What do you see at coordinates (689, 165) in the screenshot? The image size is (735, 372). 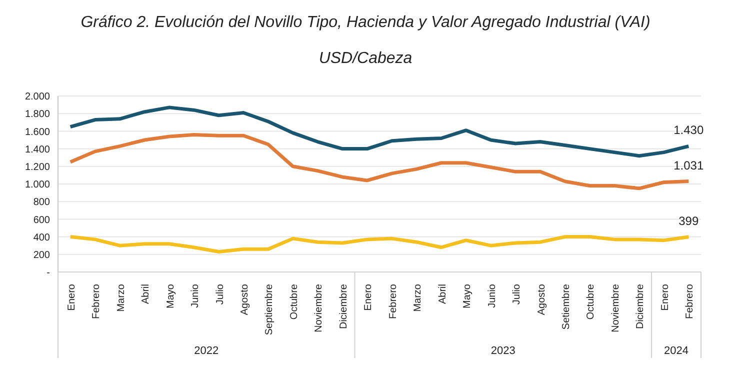 I see `data-label: 1.031` at bounding box center [689, 165].